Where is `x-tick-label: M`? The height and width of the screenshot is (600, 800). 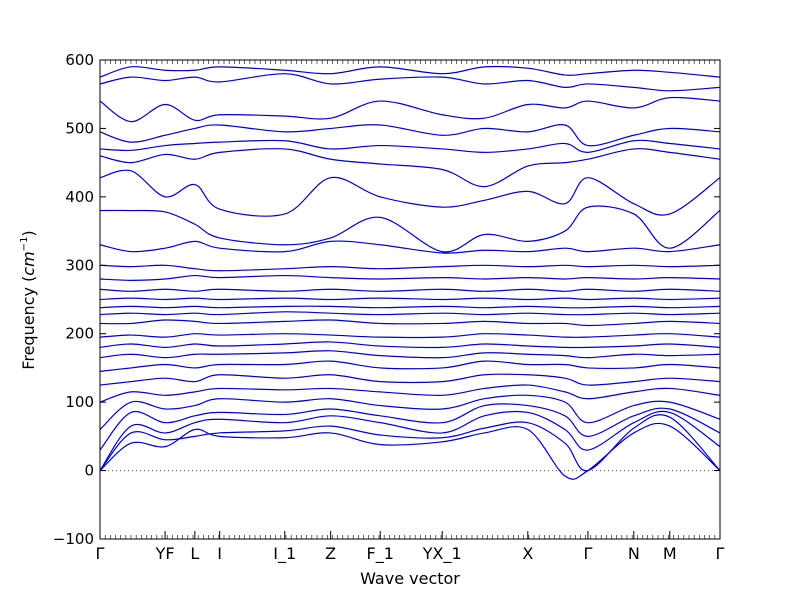
x-tick-label: M is located at coordinates (670, 553).